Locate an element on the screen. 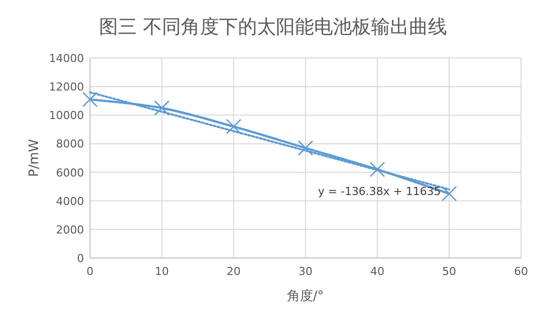 Image resolution: width=546 pixels, height=329 pixels. x-tick-label: 30 is located at coordinates (305, 271).